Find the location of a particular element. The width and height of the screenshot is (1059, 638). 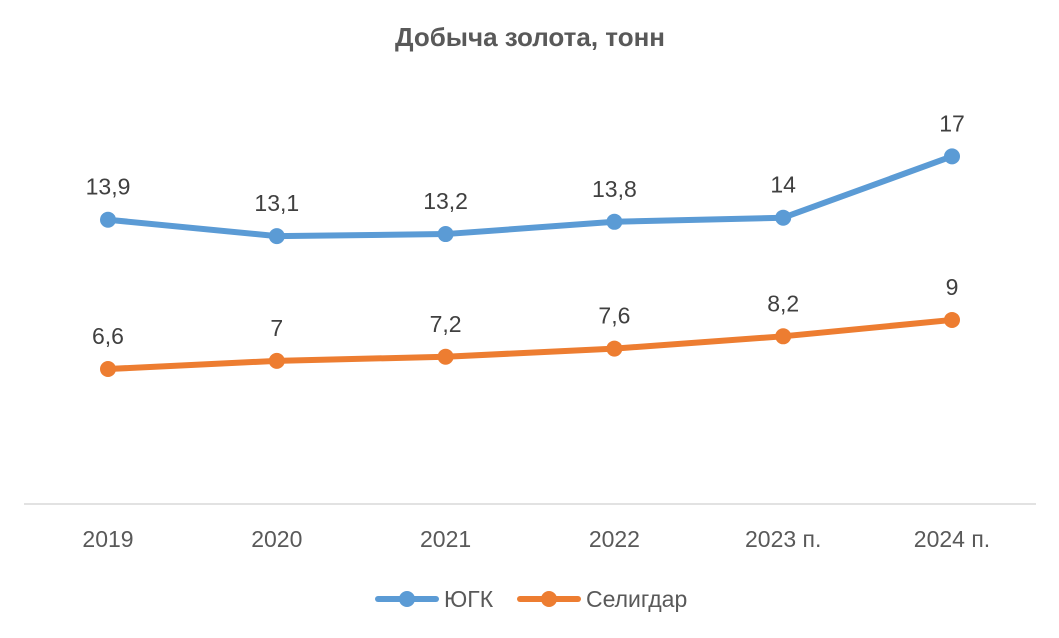

legend-item: Селигдар is located at coordinates (602, 599).